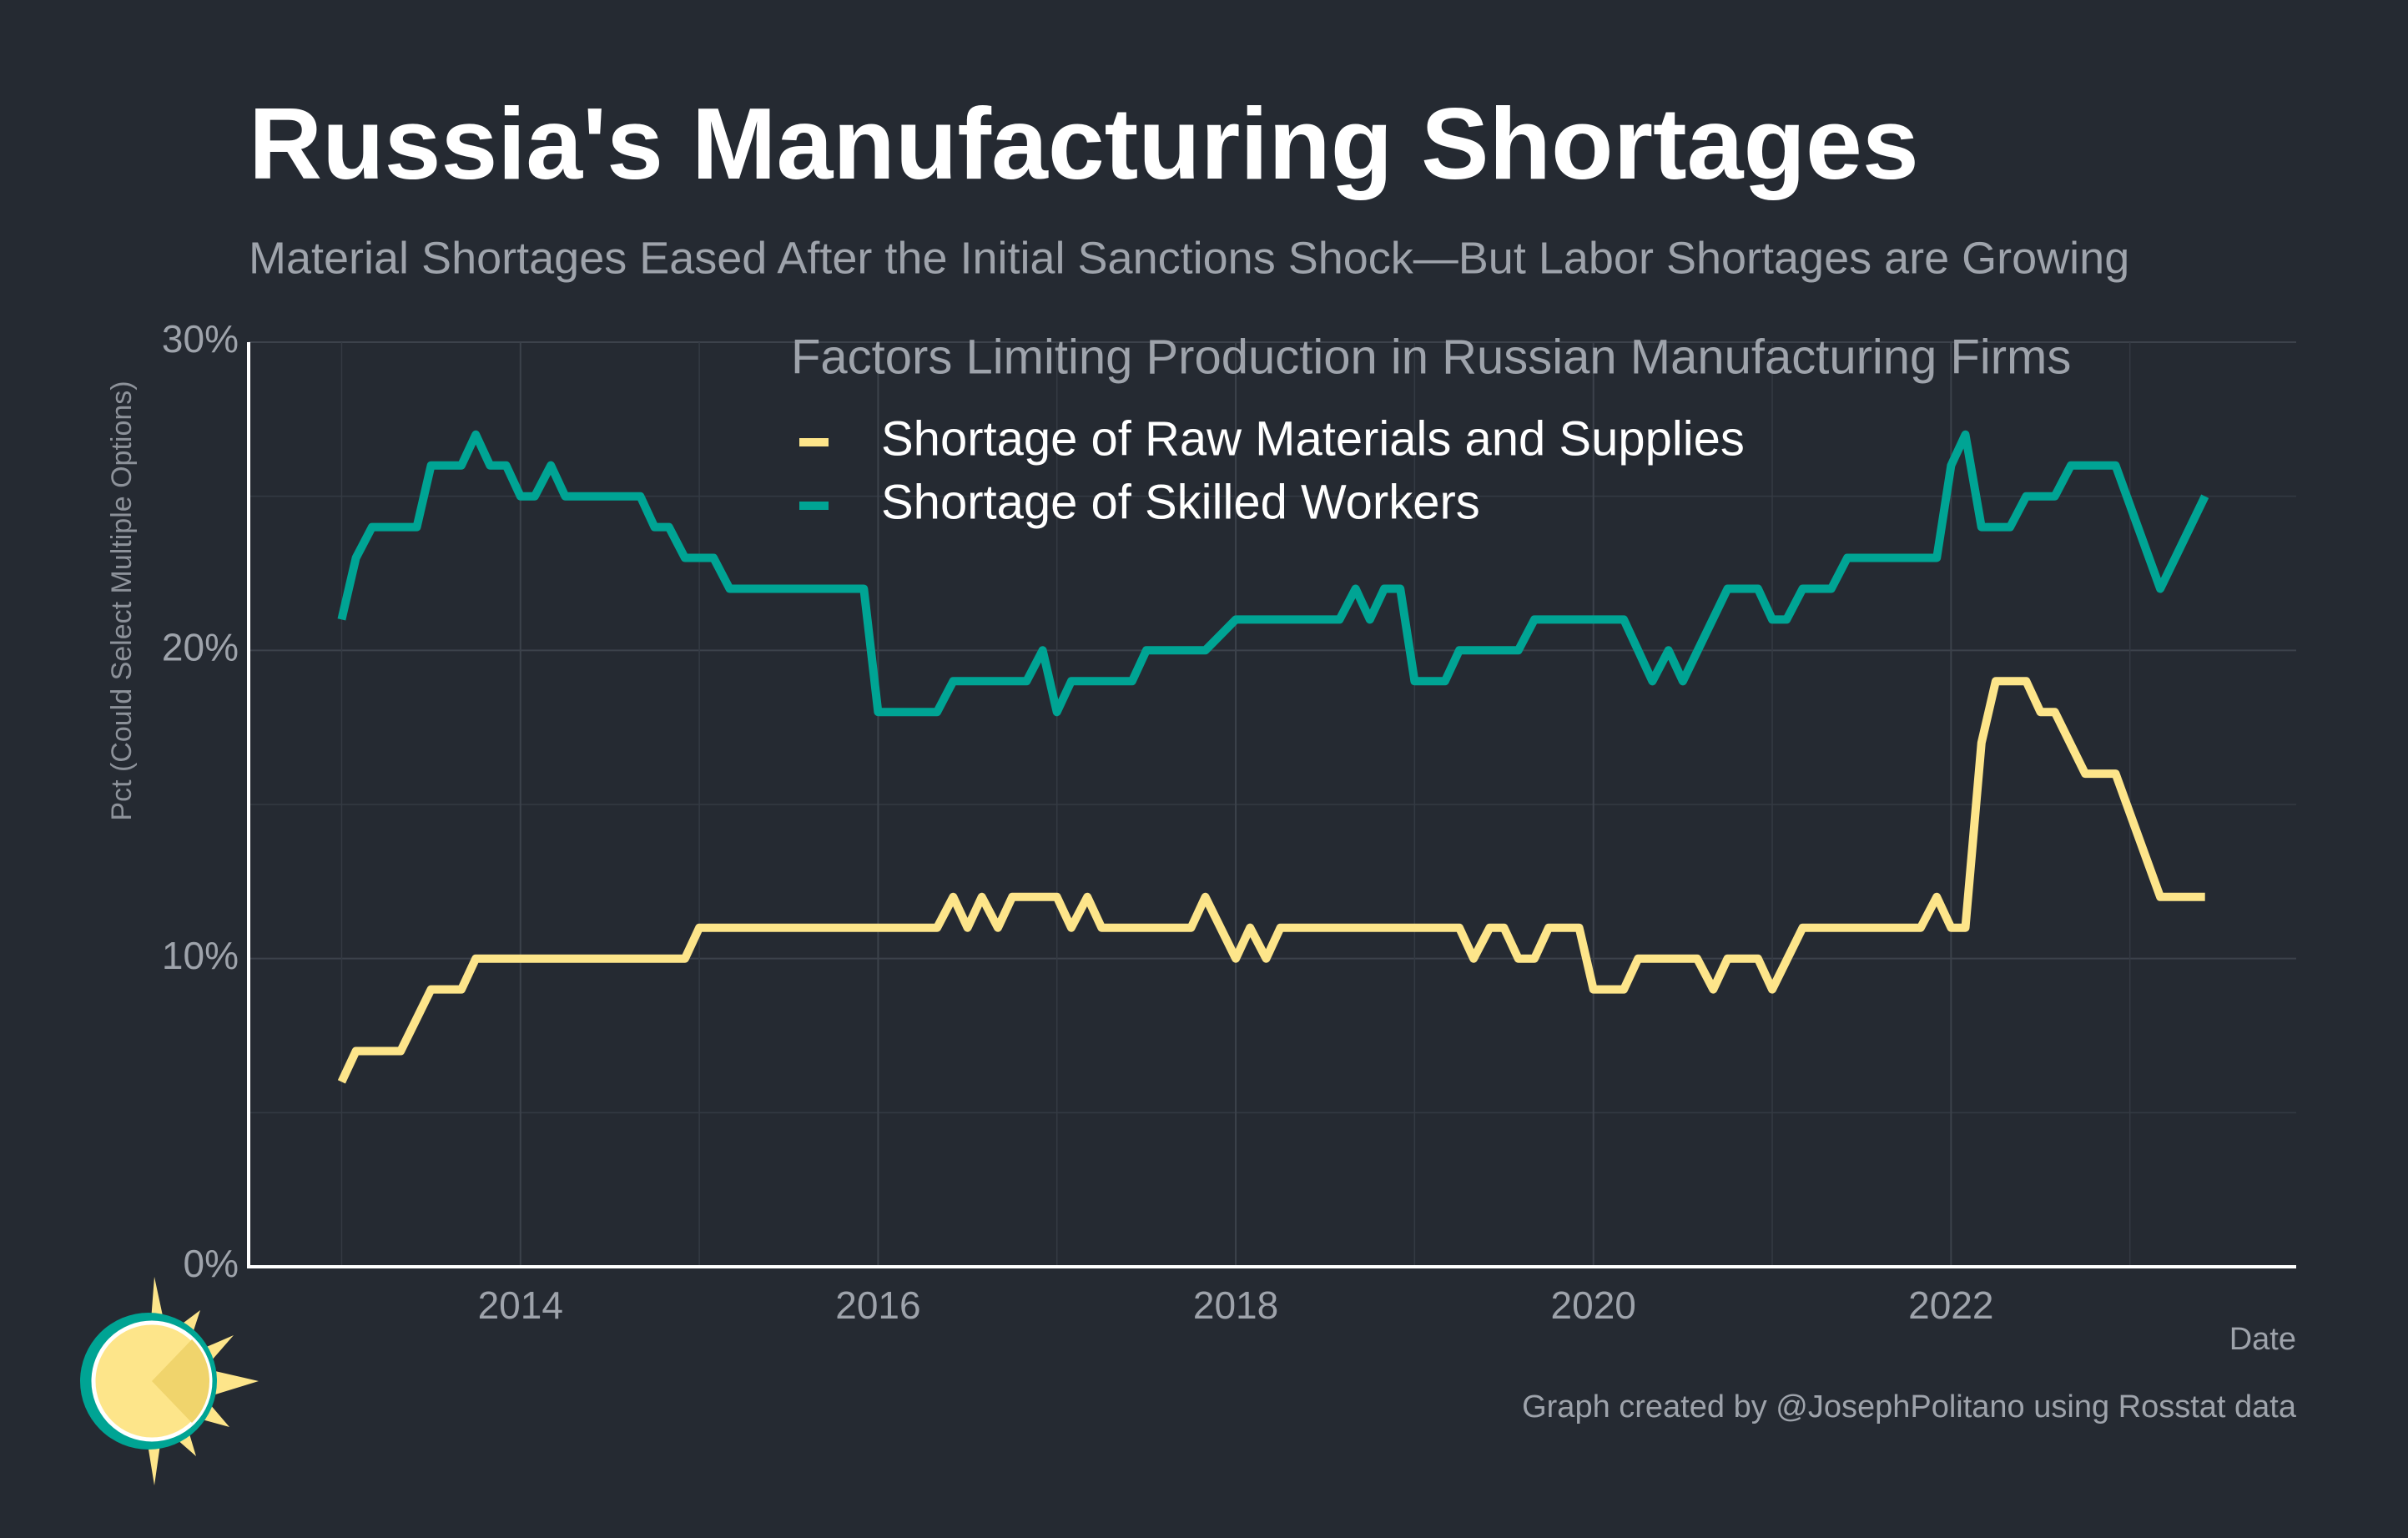  I want to click on x-tick-label: 2022, so click(1950, 1305).